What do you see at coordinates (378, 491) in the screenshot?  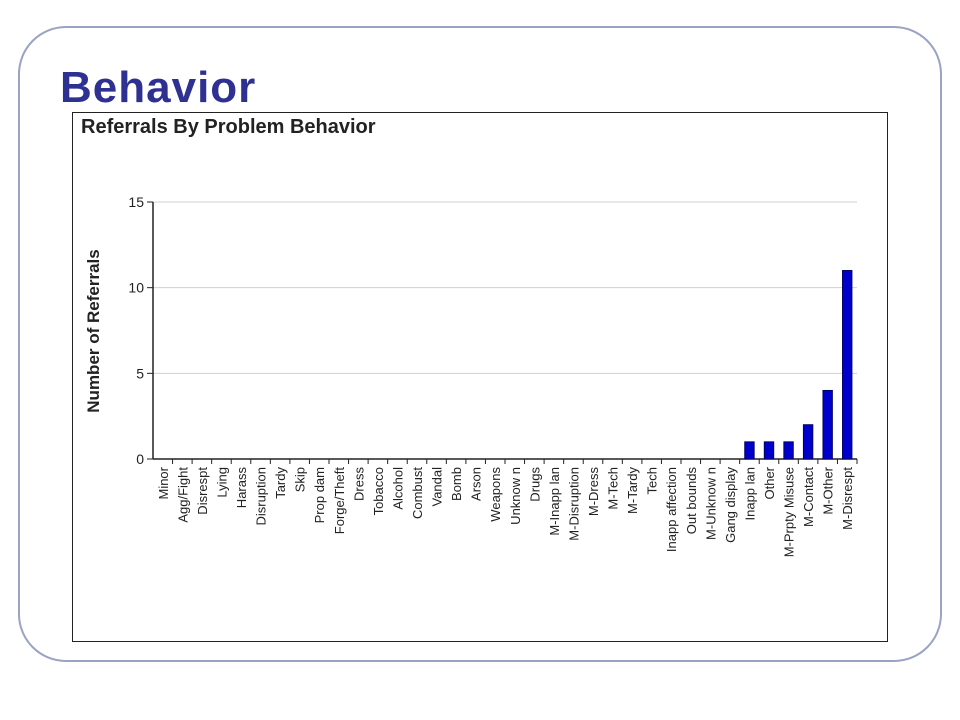 I see `x-tick-label: Tobacco` at bounding box center [378, 491].